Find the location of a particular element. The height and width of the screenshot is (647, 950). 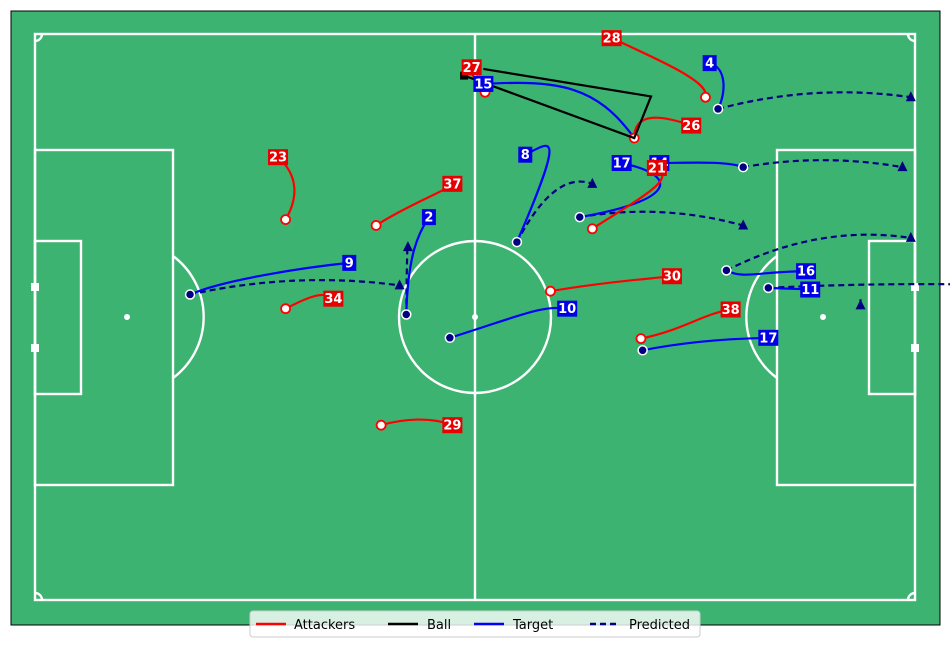

legend-ball-label: Ball is located at coordinates (439, 625).